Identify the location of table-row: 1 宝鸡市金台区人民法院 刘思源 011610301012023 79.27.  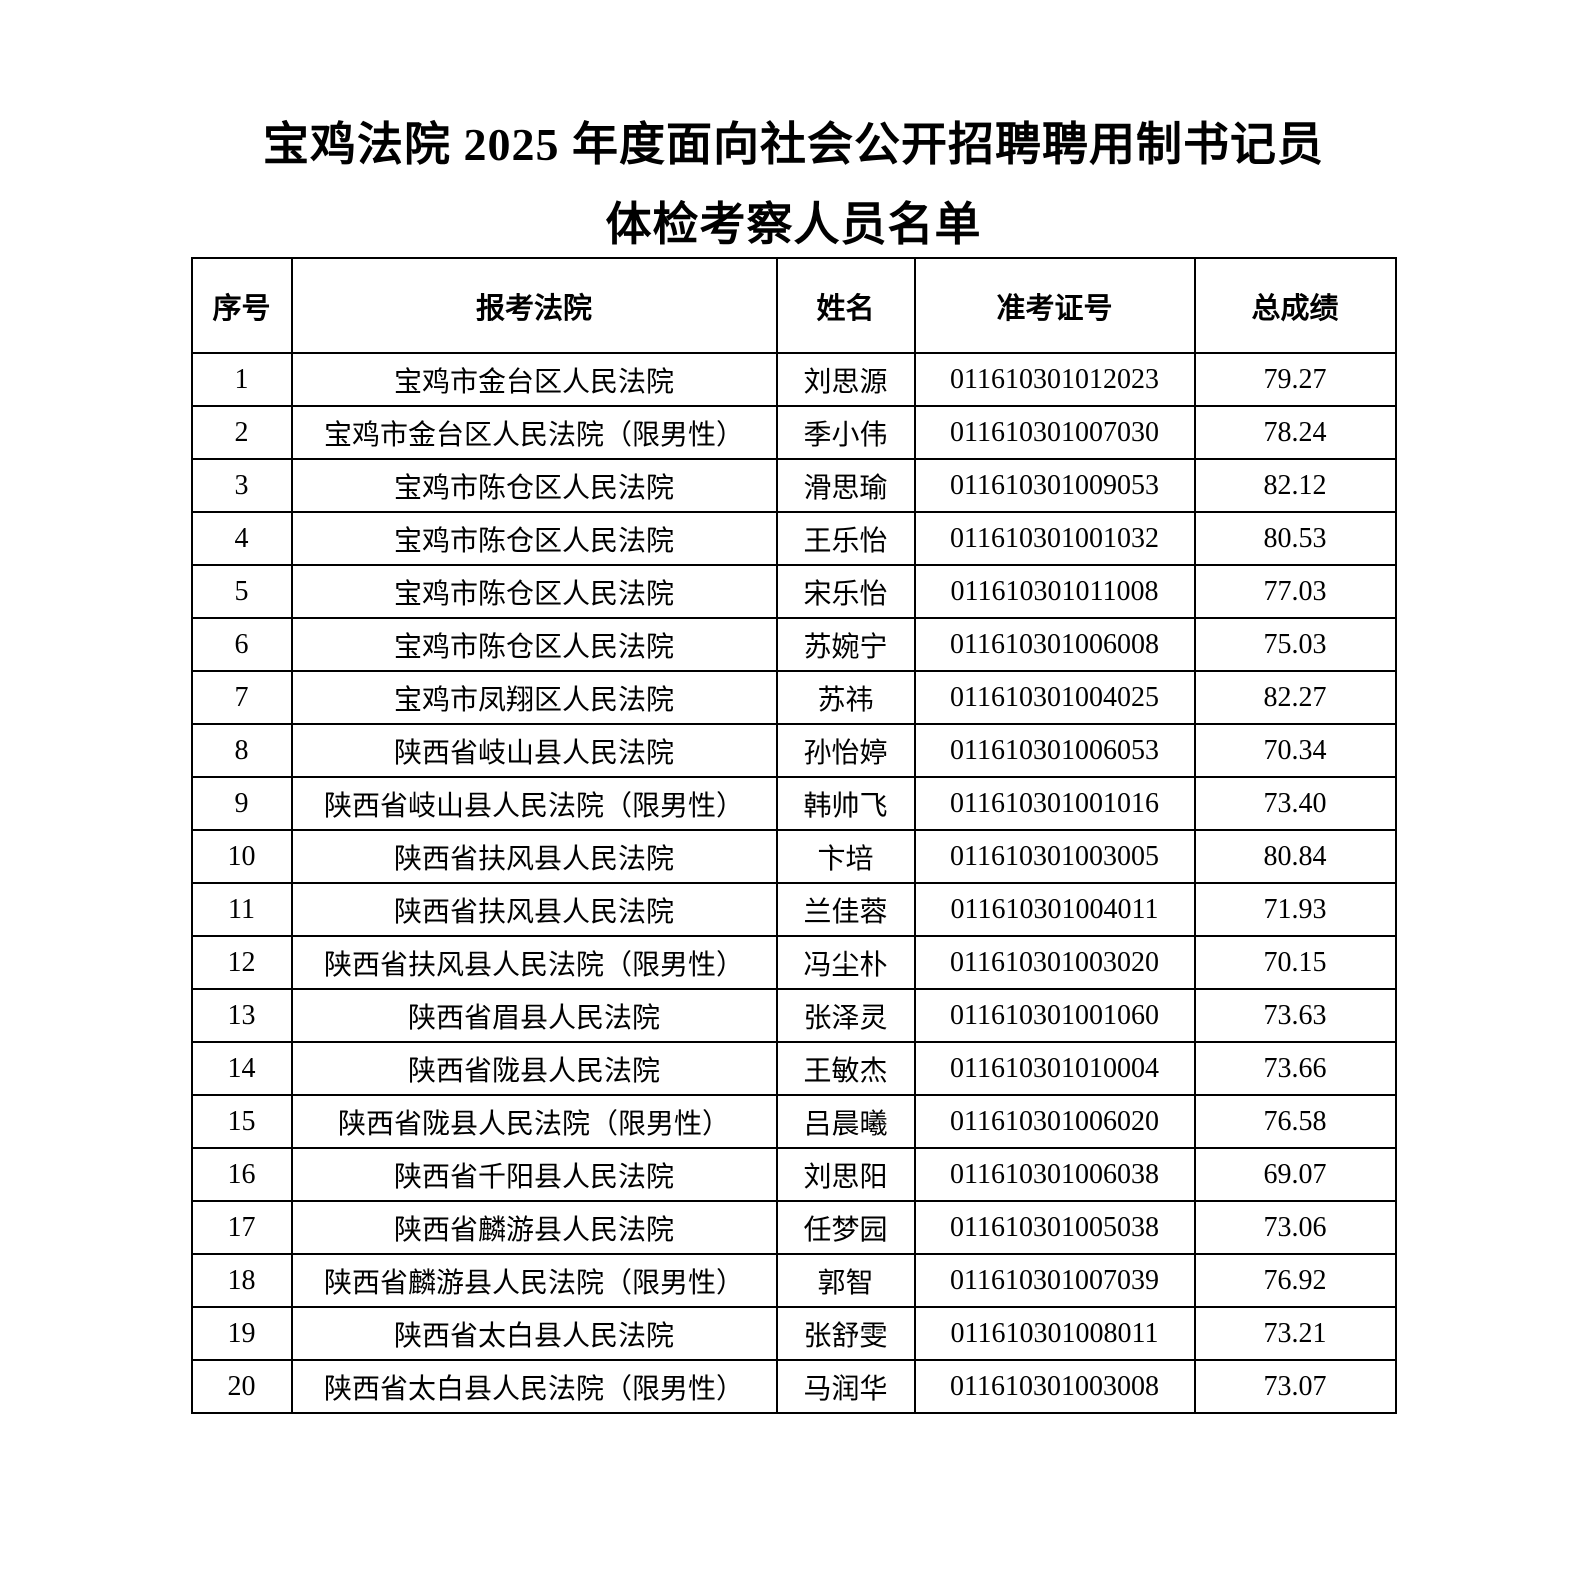
(793, 379).